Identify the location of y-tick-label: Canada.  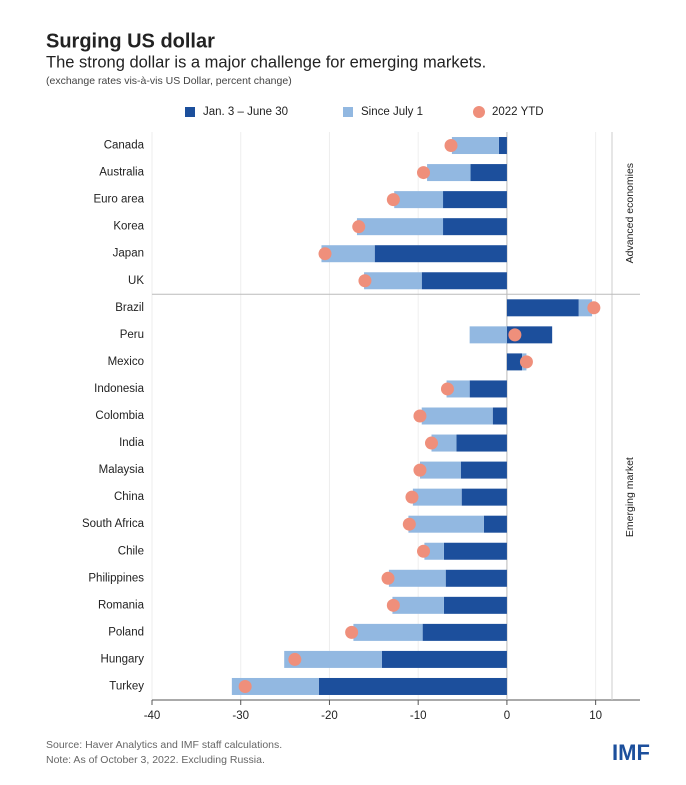
(124, 146).